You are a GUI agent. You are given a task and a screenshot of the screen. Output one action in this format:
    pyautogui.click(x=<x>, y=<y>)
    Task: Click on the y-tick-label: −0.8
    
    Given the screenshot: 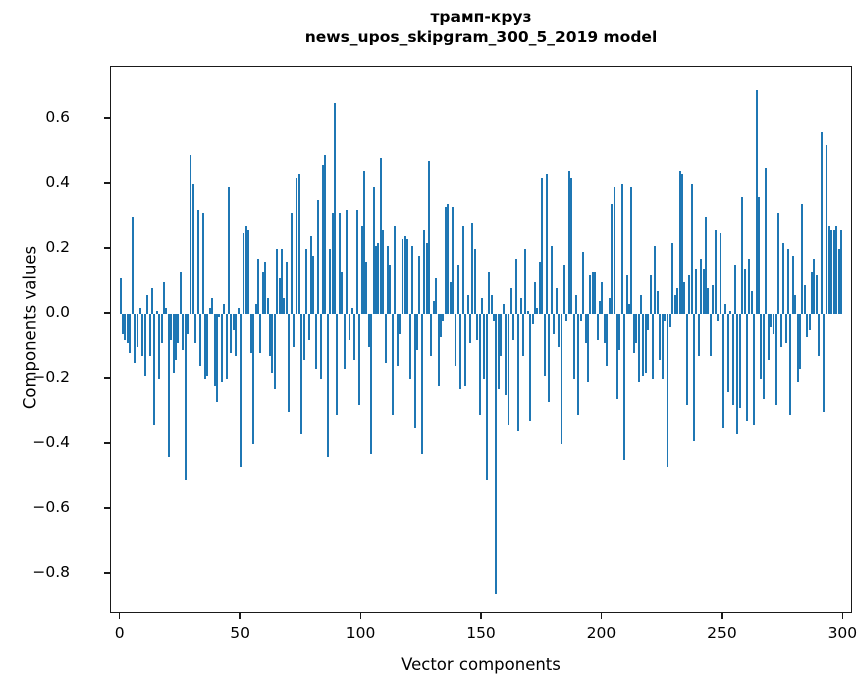 What is the action you would take?
    pyautogui.click(x=51, y=572)
    